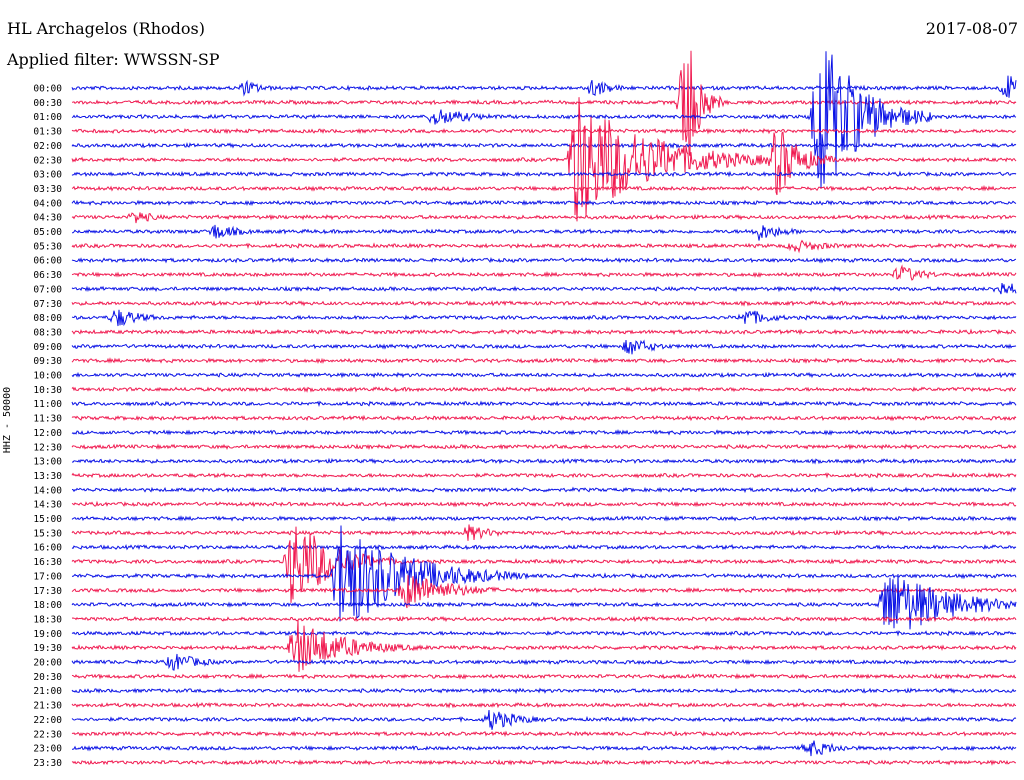 The width and height of the screenshot is (1024, 780). What do you see at coordinates (47, 490) in the screenshot?
I see `row-label-1400: 14:00` at bounding box center [47, 490].